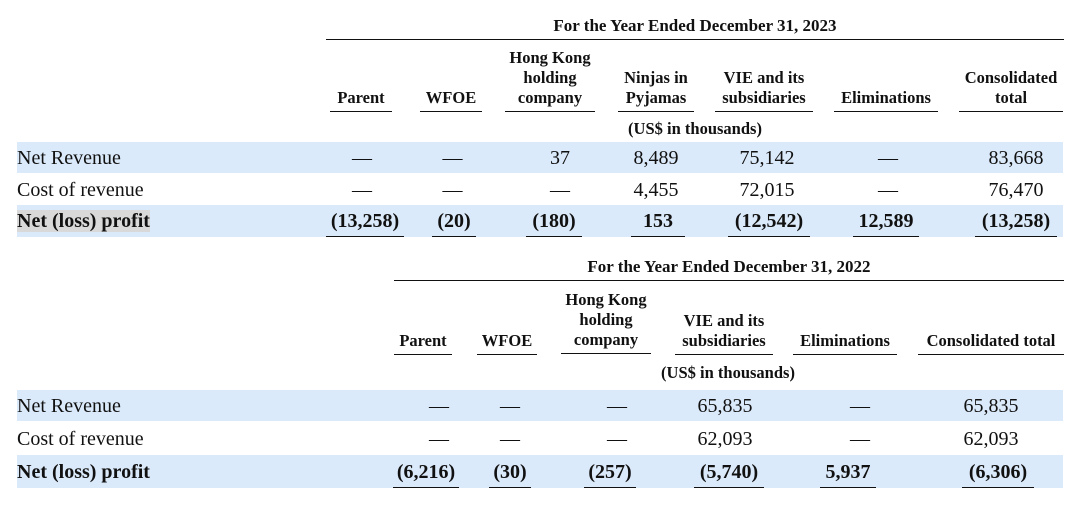 The image size is (1080, 519). I want to click on cell-net-profit-vie-2023: (12,542), so click(769, 221).